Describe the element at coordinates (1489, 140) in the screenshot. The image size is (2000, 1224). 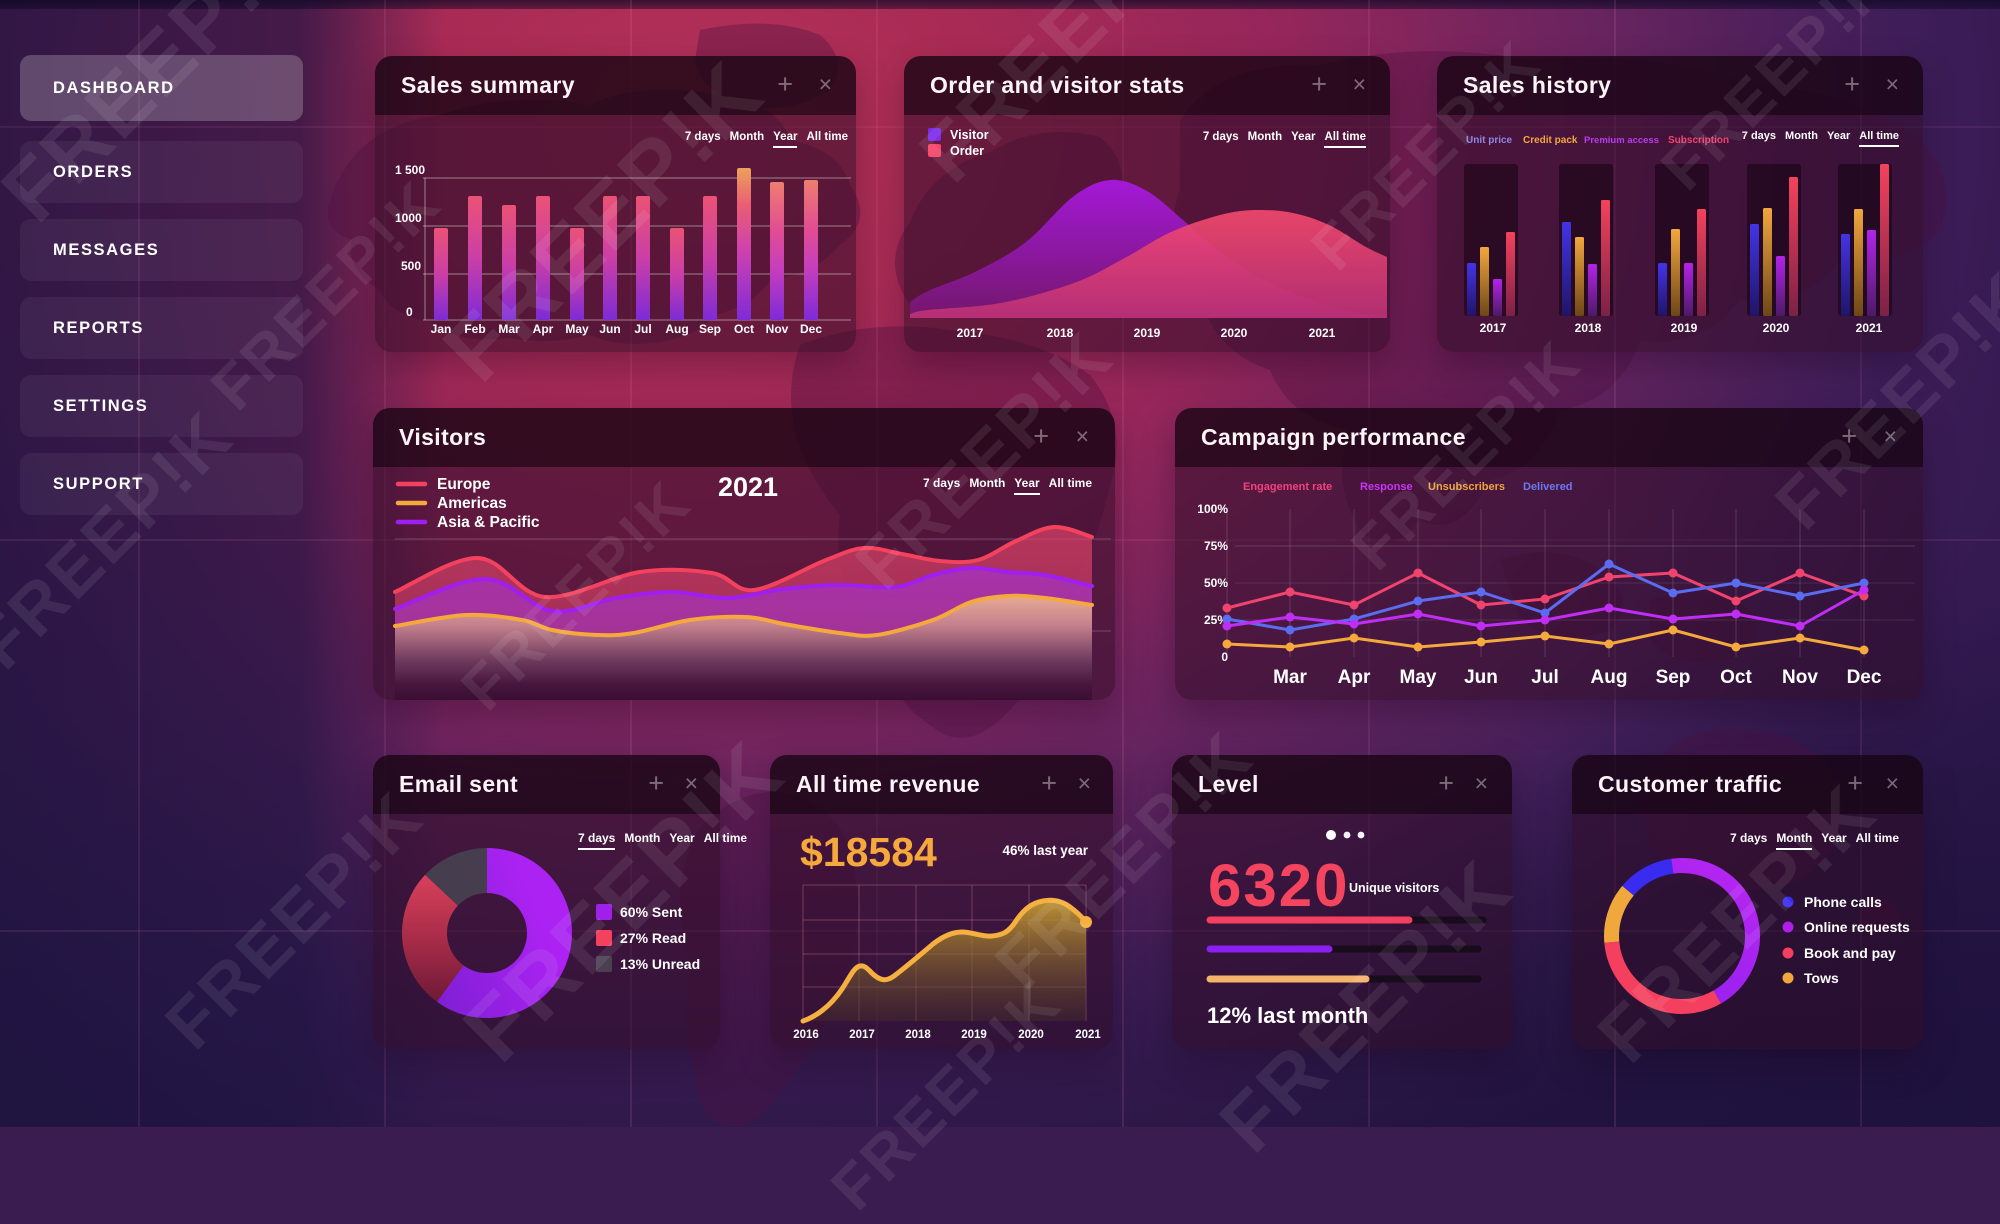
I see `svg-text: Unit price` at that location.